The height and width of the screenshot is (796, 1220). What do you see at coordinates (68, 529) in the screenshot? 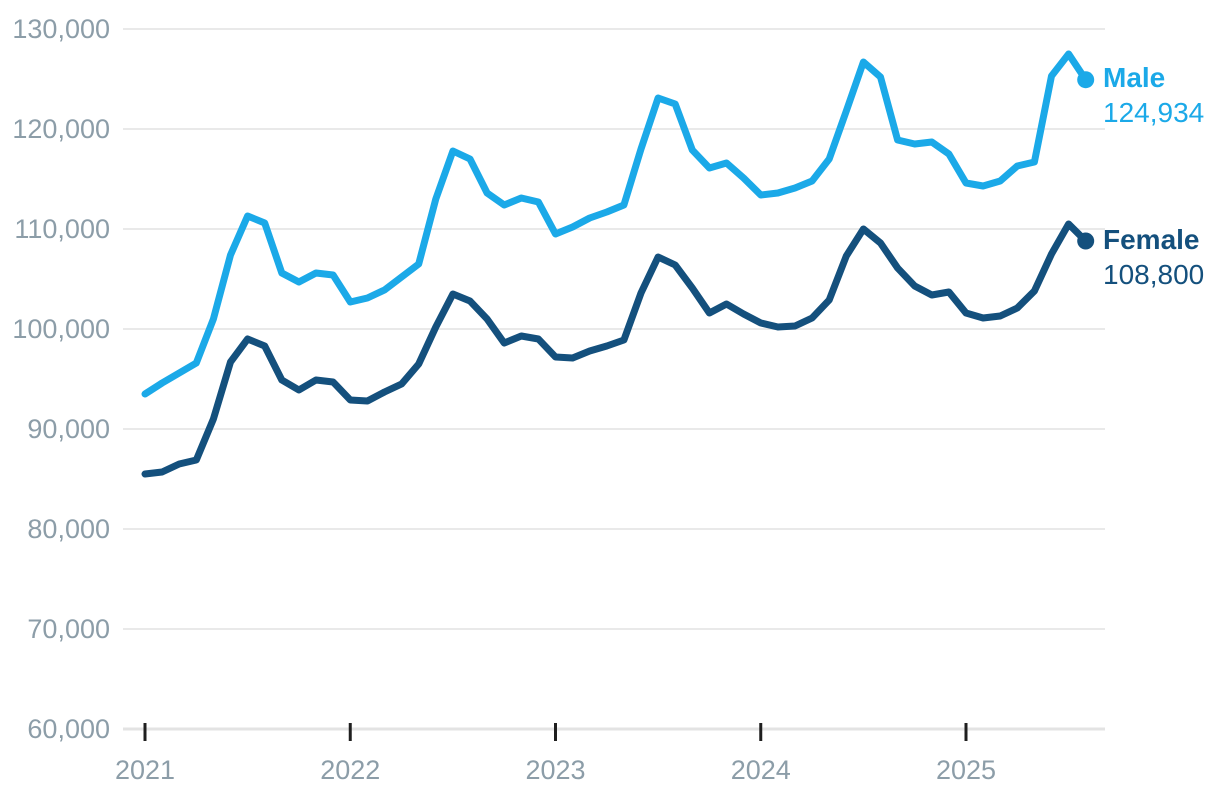
I see `y-axis-tick-label: 80,000` at bounding box center [68, 529].